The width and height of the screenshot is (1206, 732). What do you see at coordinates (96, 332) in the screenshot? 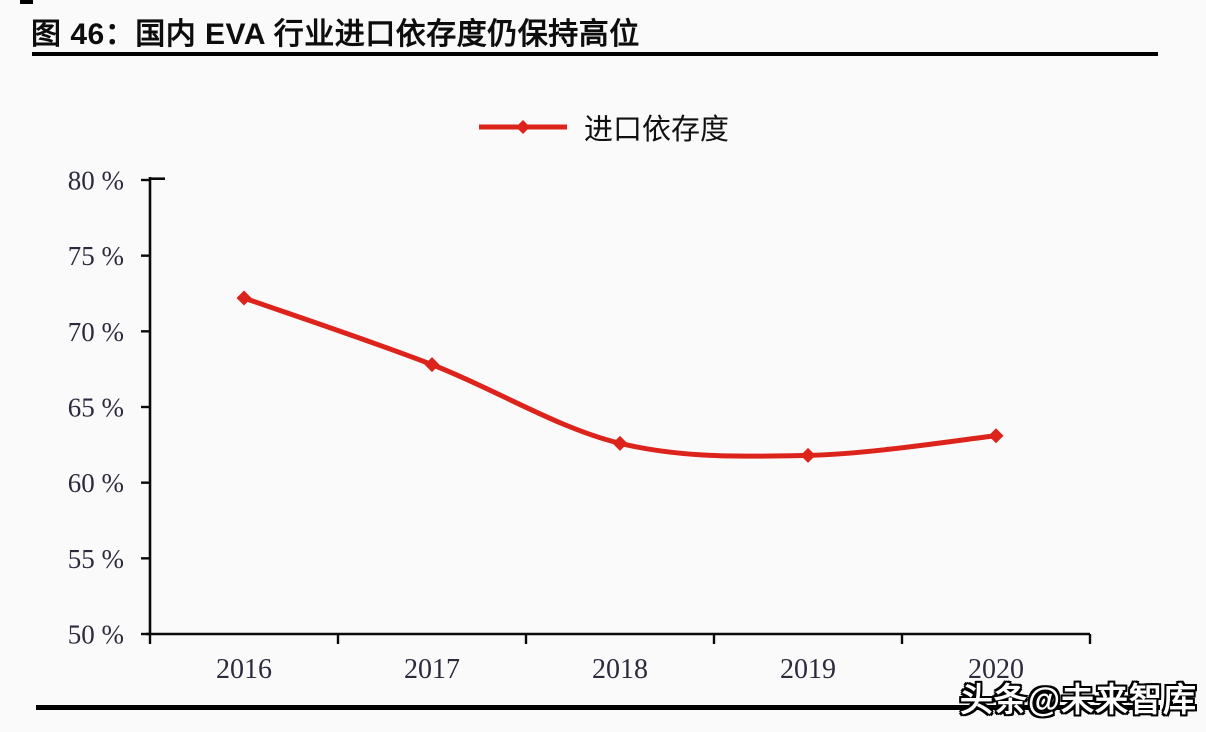
I see `y-tick-label: 70 %` at bounding box center [96, 332].